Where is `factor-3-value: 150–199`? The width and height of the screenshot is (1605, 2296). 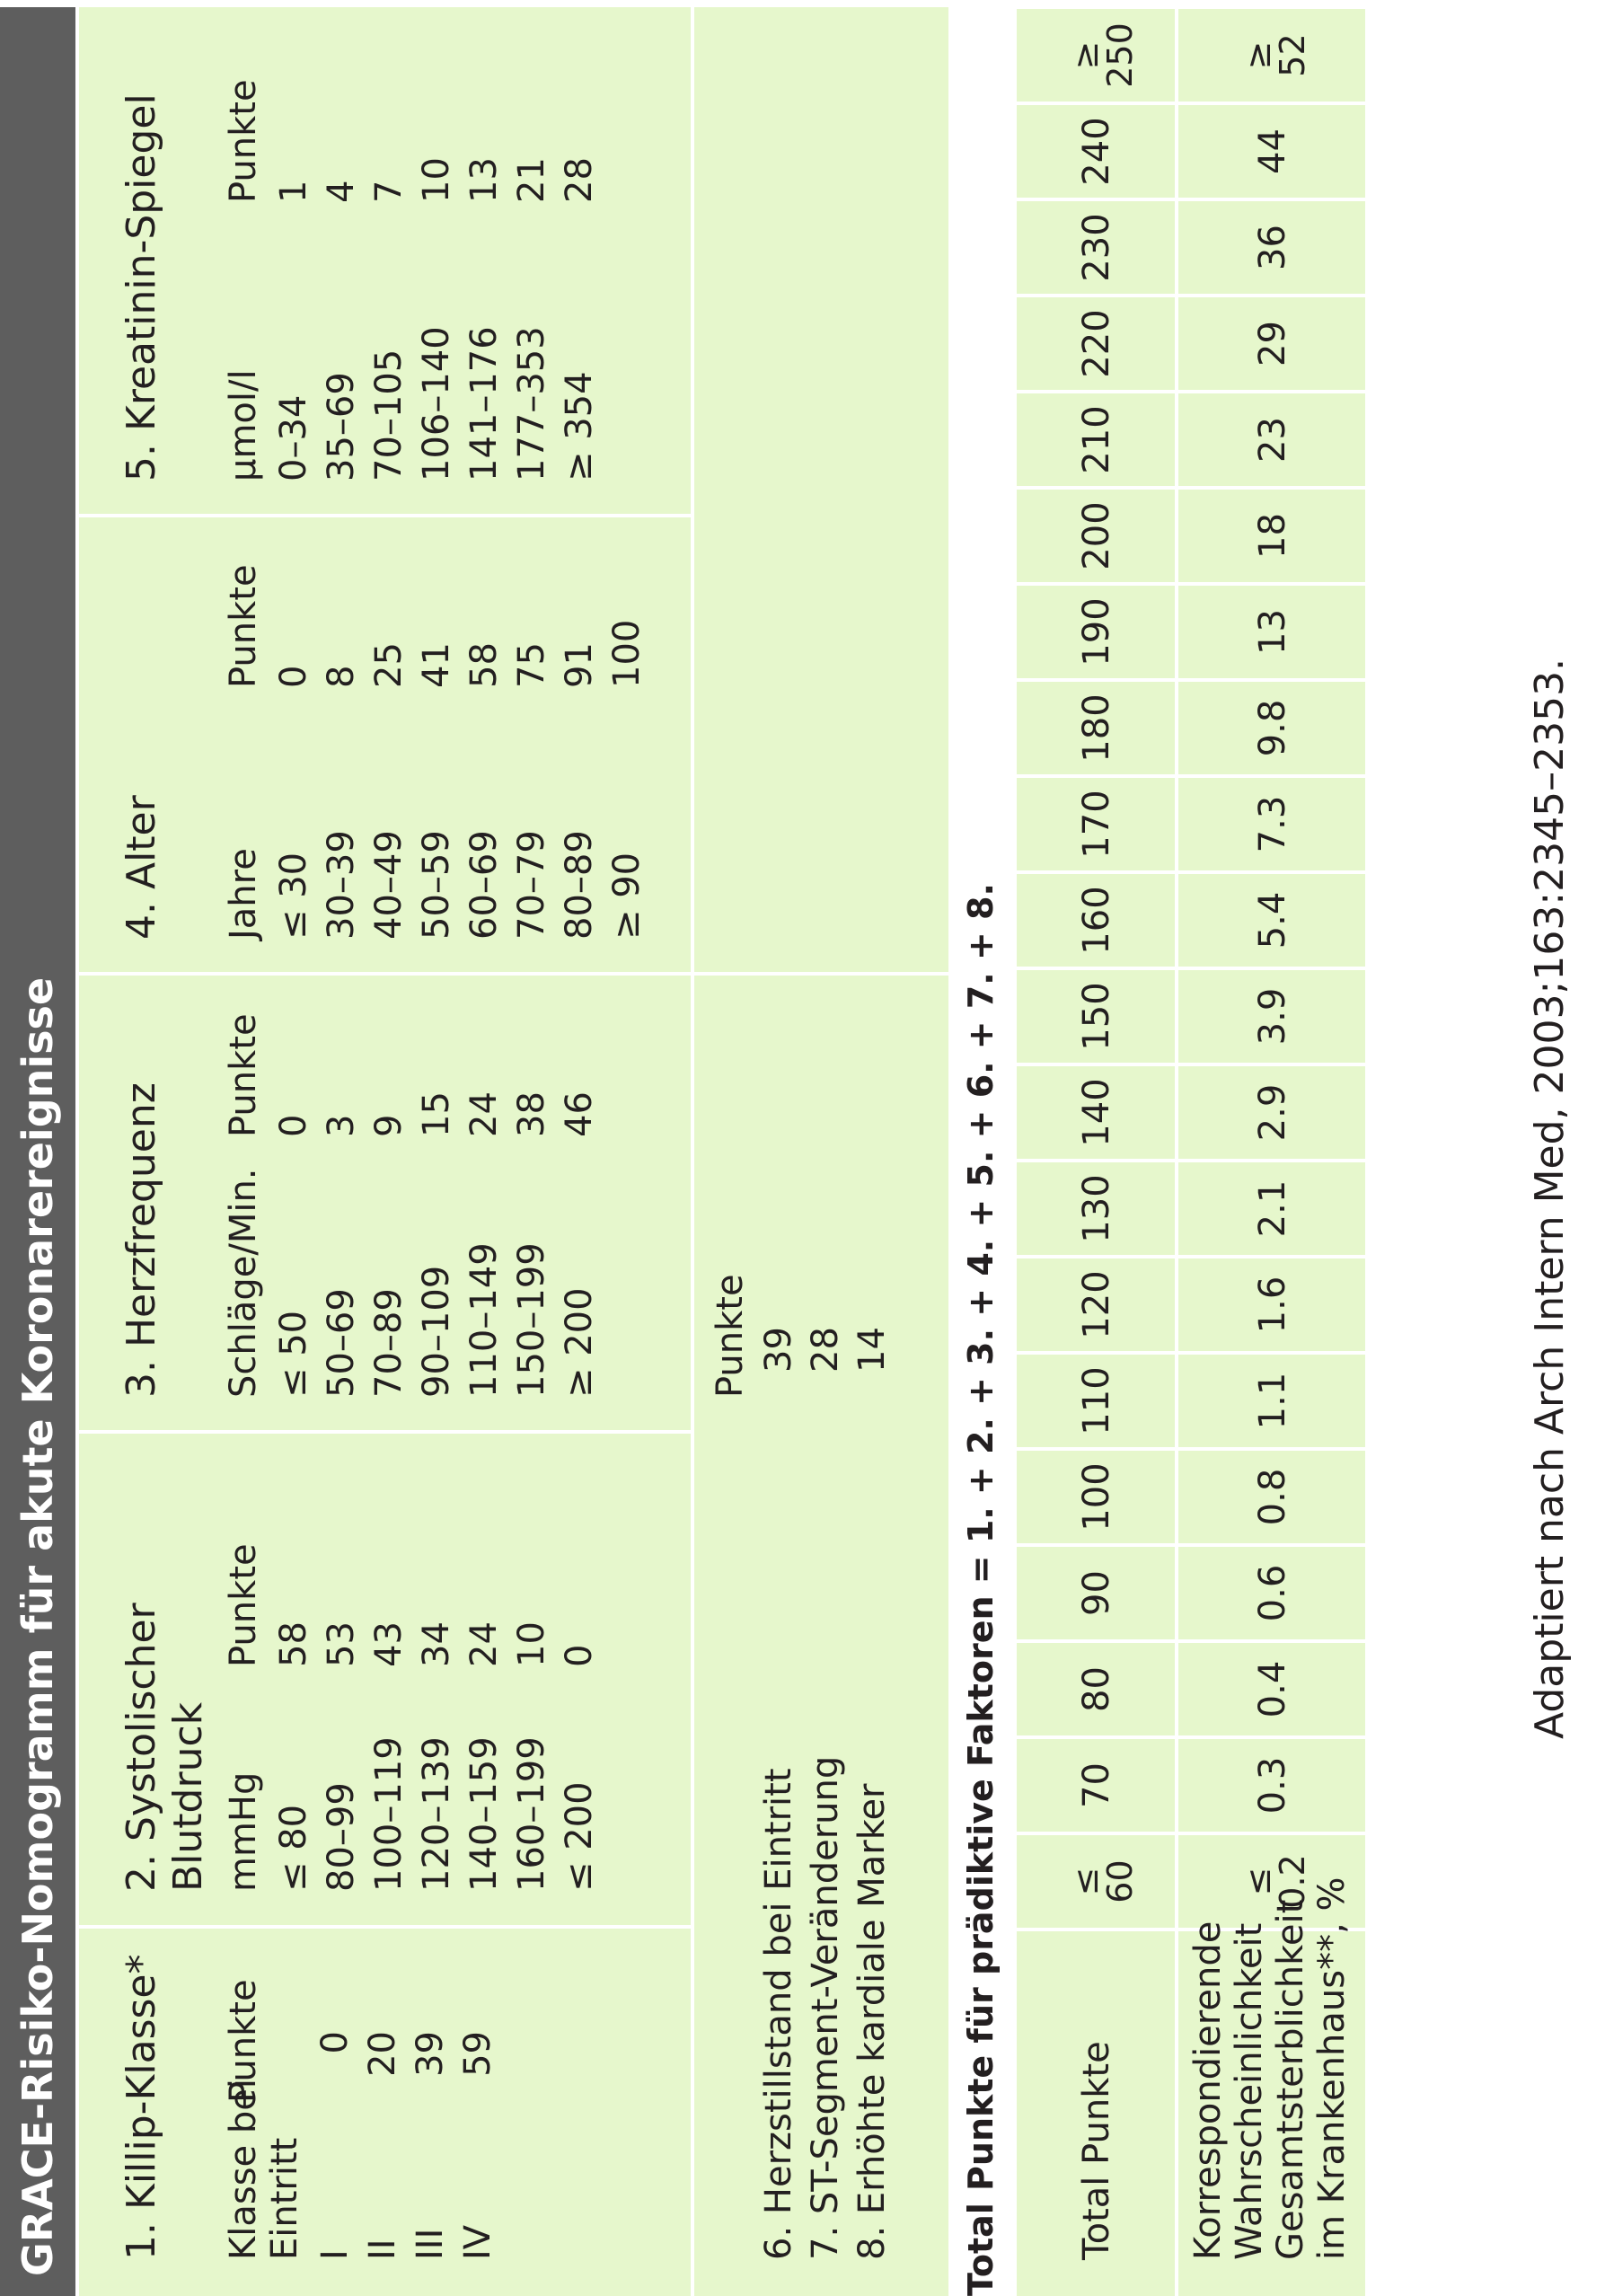 factor-3-value: 150–199 is located at coordinates (531, 1320).